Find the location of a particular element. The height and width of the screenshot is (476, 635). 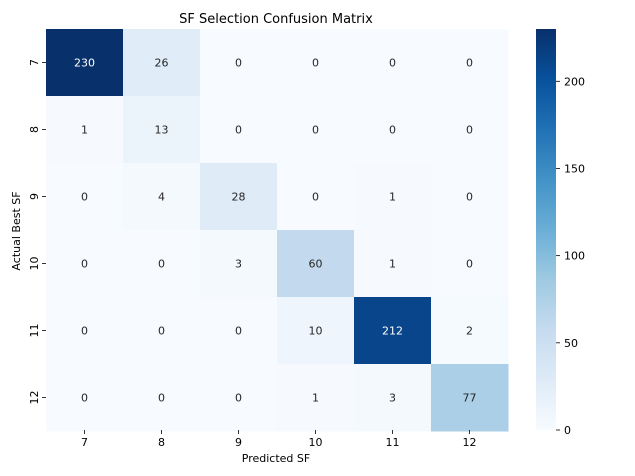

cell-value-label: 28 is located at coordinates (239, 197).